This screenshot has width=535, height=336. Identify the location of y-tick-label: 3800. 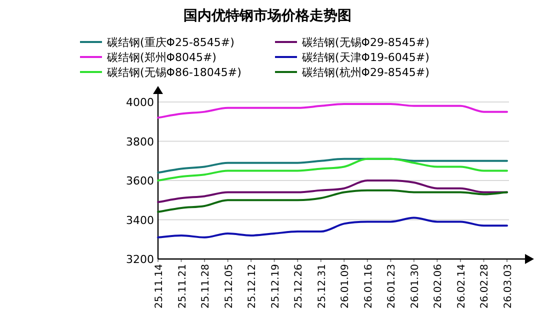
(140, 141).